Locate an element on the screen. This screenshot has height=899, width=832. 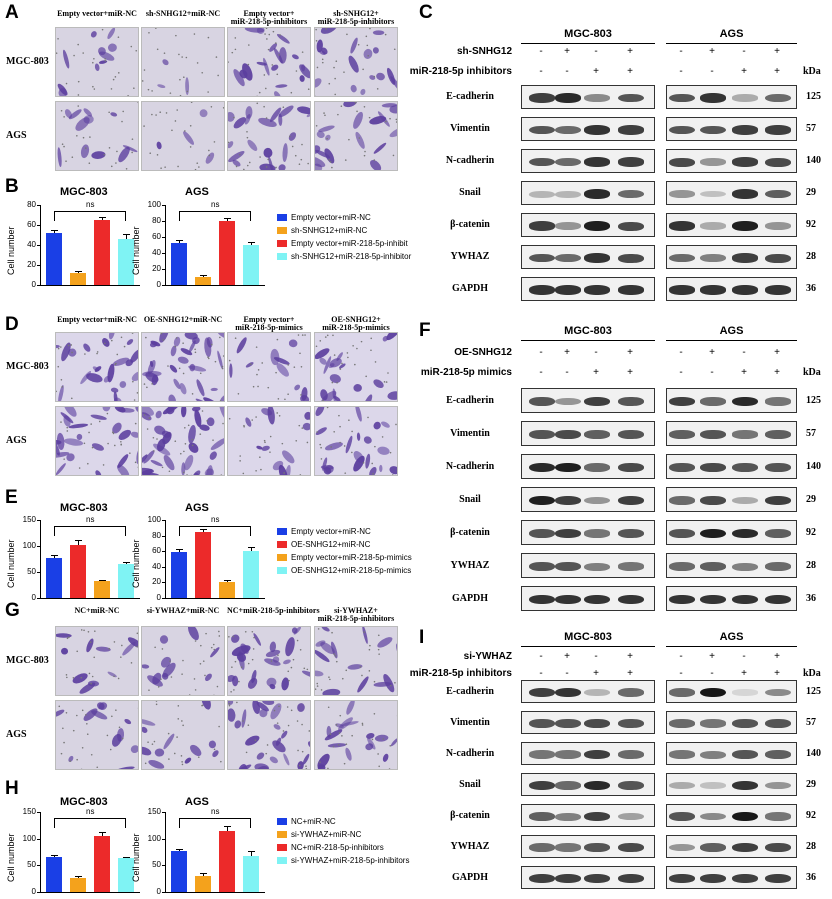
micro-col-label: Empty vector+miR-NC is located at coordinates (97, 319).